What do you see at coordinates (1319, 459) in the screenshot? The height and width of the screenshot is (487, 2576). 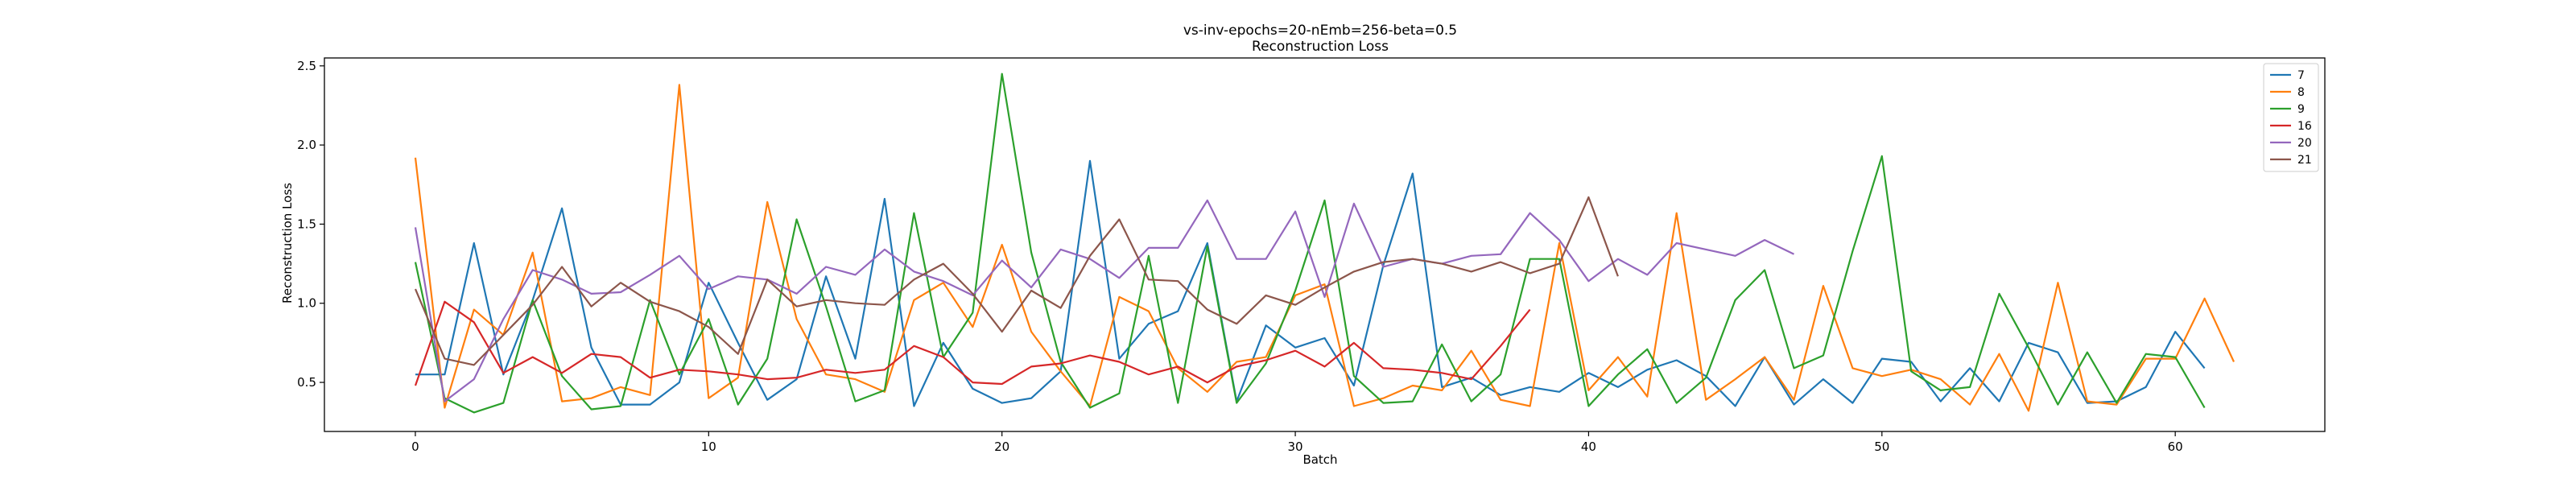 I see `x-axis-label: Batch` at bounding box center [1319, 459].